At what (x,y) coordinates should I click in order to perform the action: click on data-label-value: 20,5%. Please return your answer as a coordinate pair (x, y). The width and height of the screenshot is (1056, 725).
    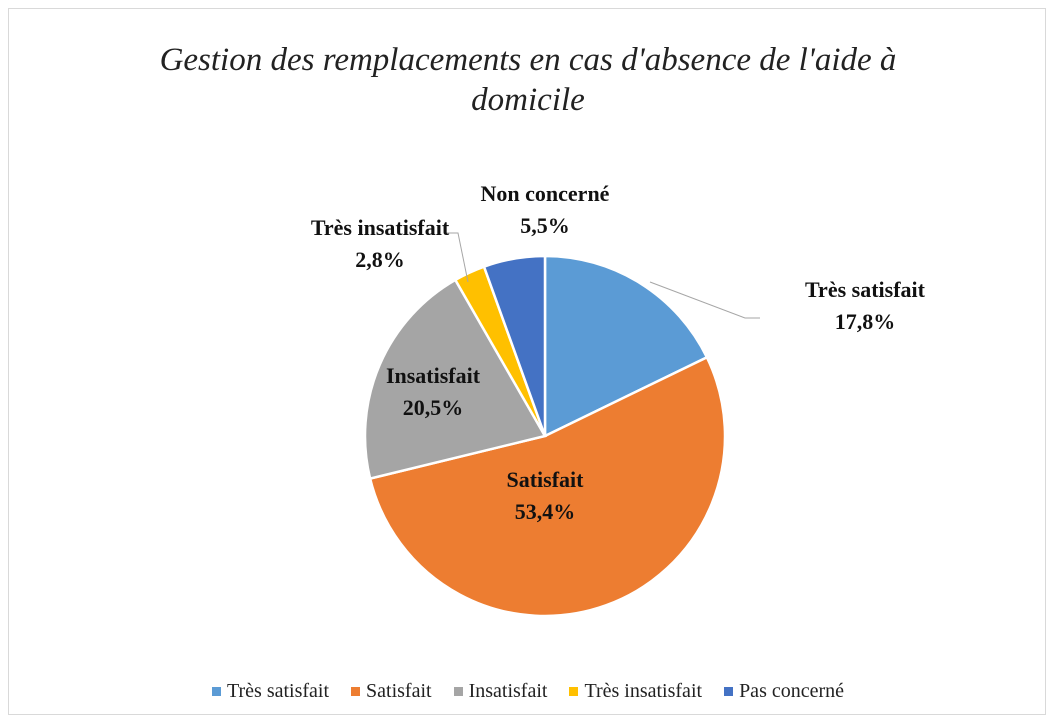
    Looking at the image, I should click on (433, 407).